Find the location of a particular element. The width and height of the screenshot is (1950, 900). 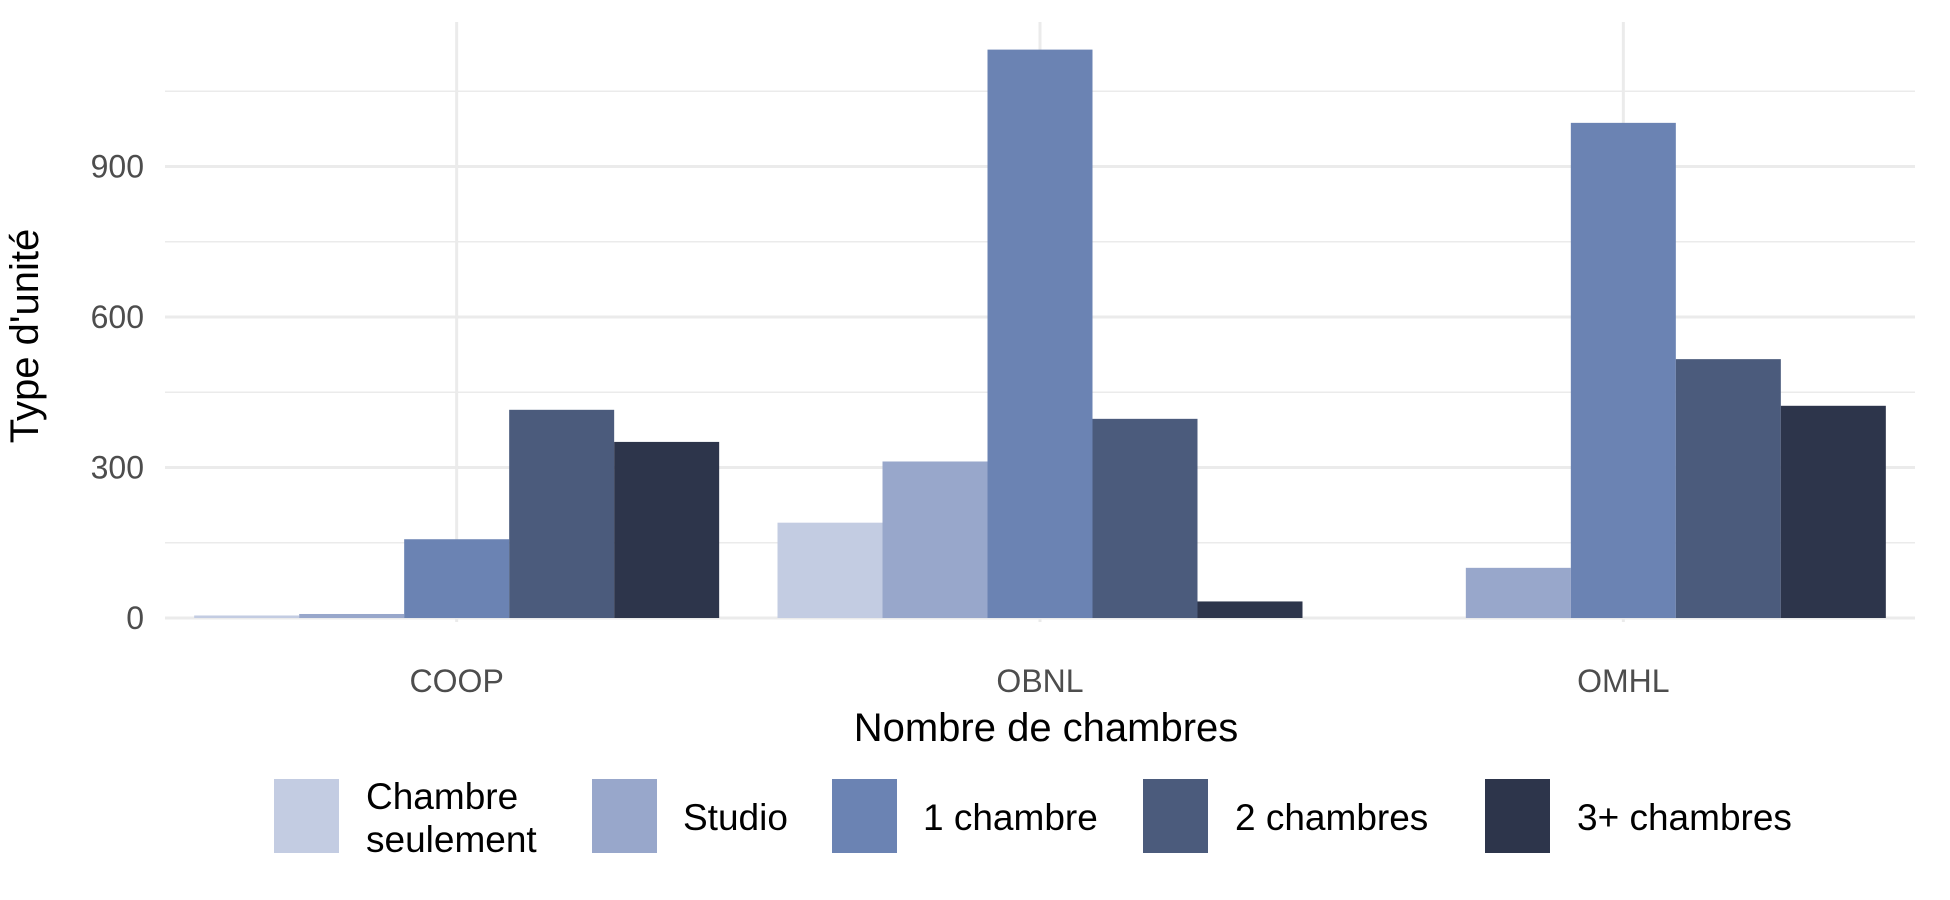

y-tick-label: 600 is located at coordinates (117, 317).